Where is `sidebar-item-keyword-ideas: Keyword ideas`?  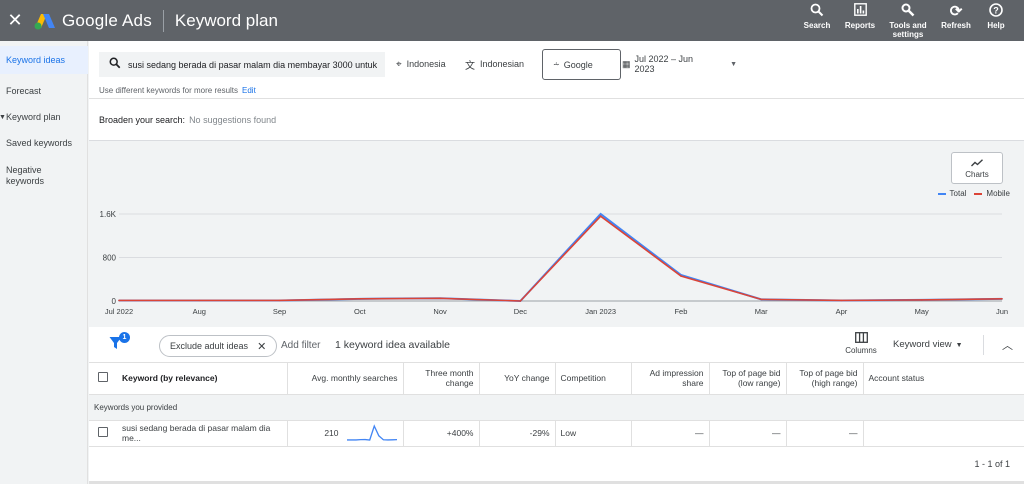 sidebar-item-keyword-ideas: Keyword ideas is located at coordinates (44, 60).